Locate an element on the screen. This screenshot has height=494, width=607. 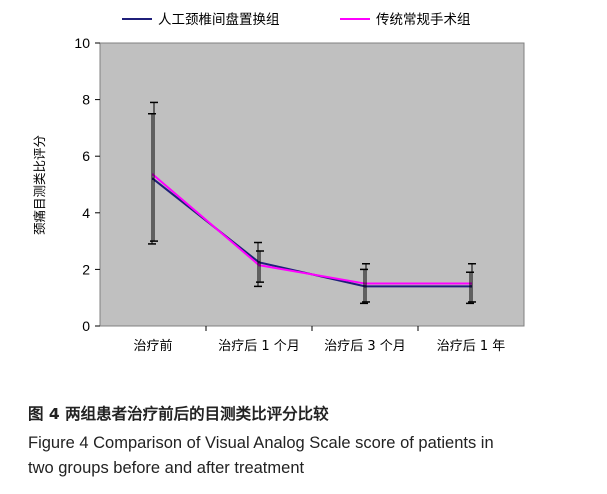
legend-label: 传统常规手术组 is located at coordinates (423, 20).